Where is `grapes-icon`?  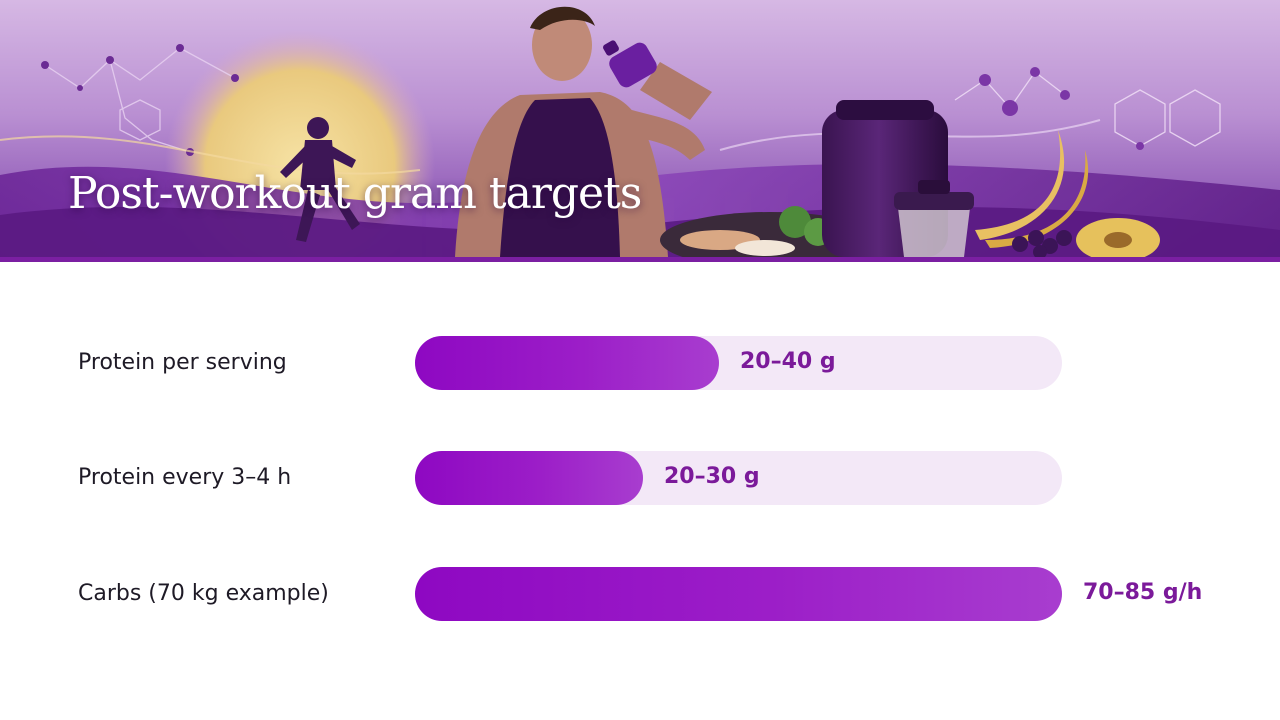
grapes-icon is located at coordinates (1042, 243).